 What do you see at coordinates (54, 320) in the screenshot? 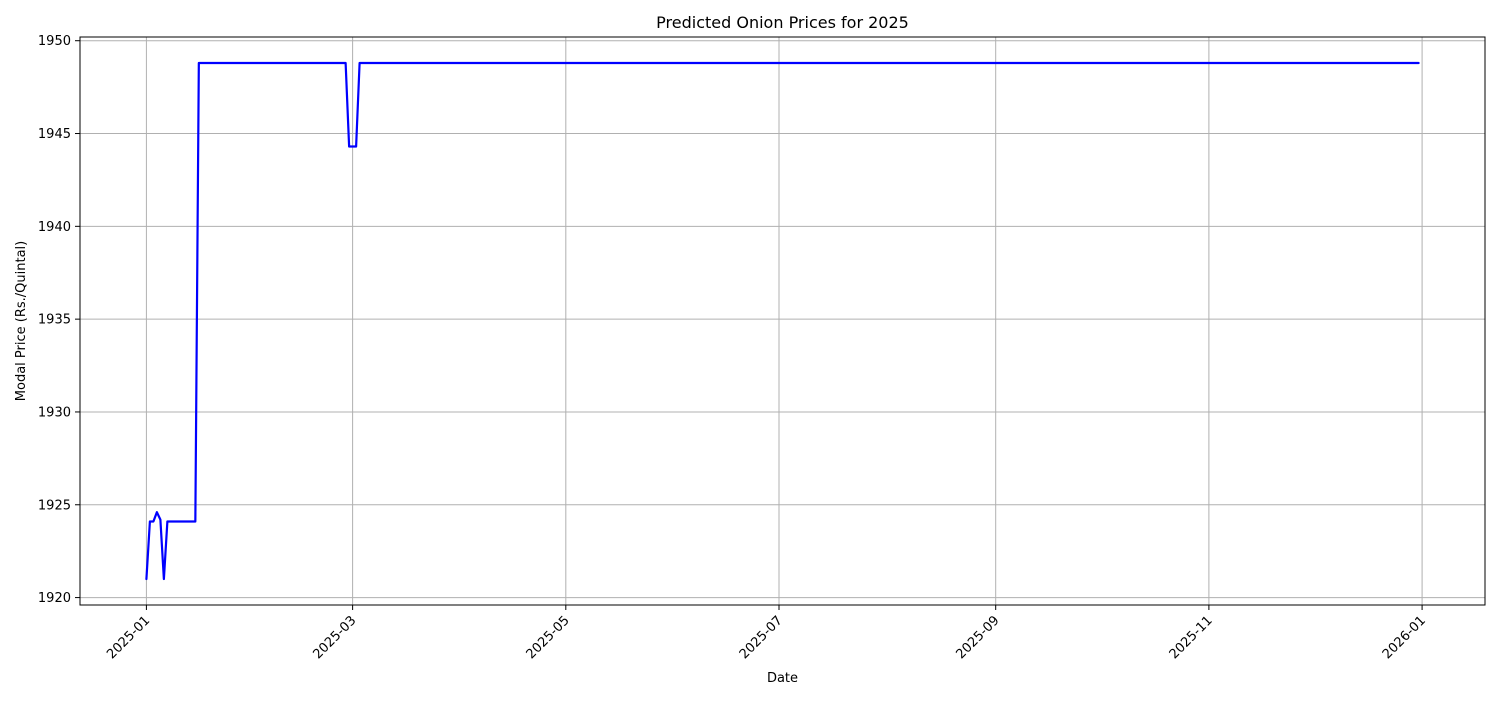
I see `y-tick-label: 1935` at bounding box center [54, 320].